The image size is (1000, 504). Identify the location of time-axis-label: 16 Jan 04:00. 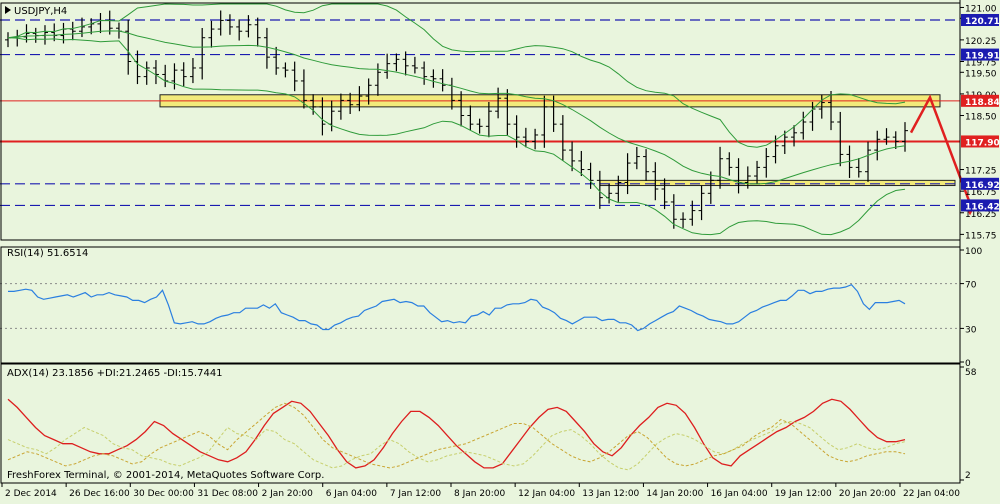
(739, 494).